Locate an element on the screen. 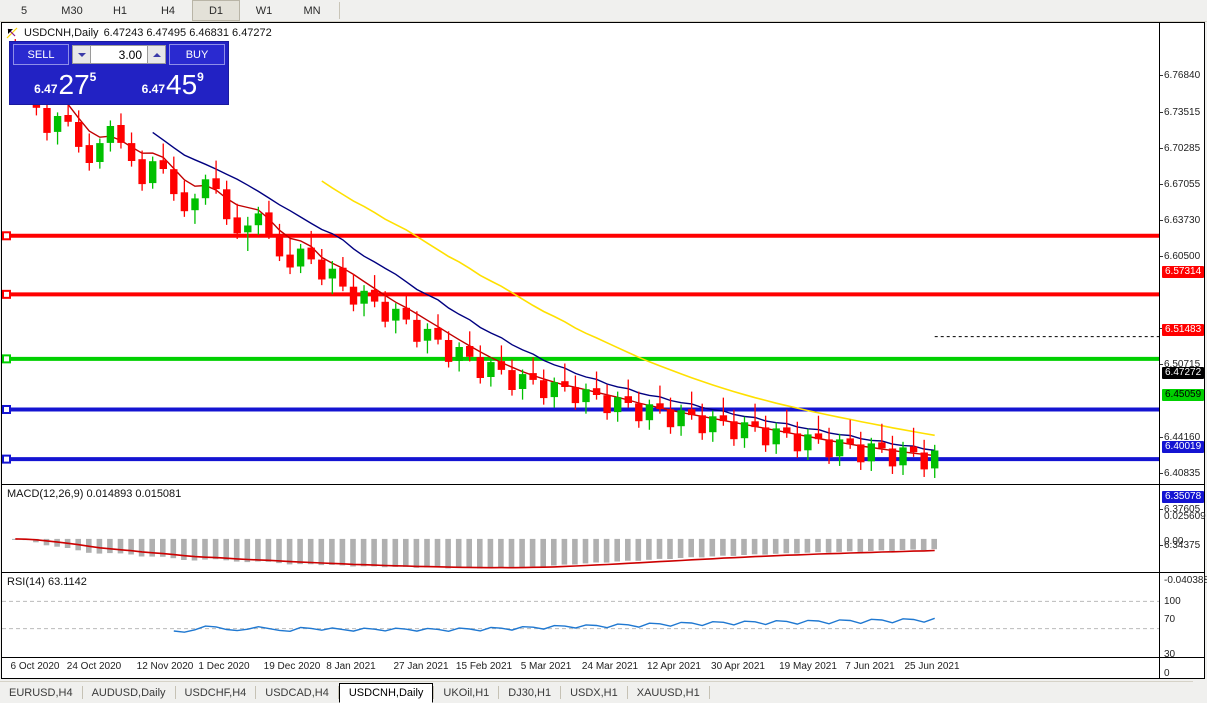 Image resolution: width=1207 pixels, height=703 pixels. volume-stepper: 3.00 is located at coordinates (119, 54).